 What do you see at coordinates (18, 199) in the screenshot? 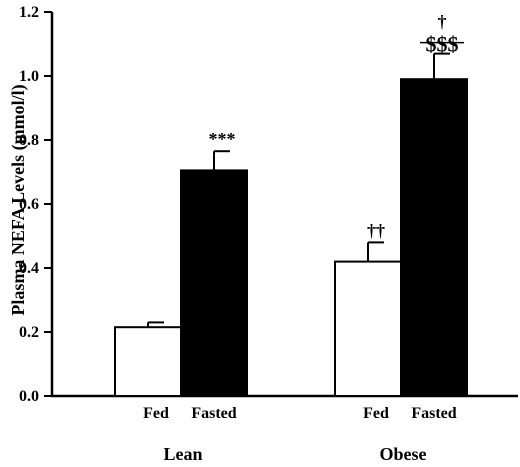
I see `y-axis-label: Plasma NEFA Levels (mmol/l)` at bounding box center [18, 199].